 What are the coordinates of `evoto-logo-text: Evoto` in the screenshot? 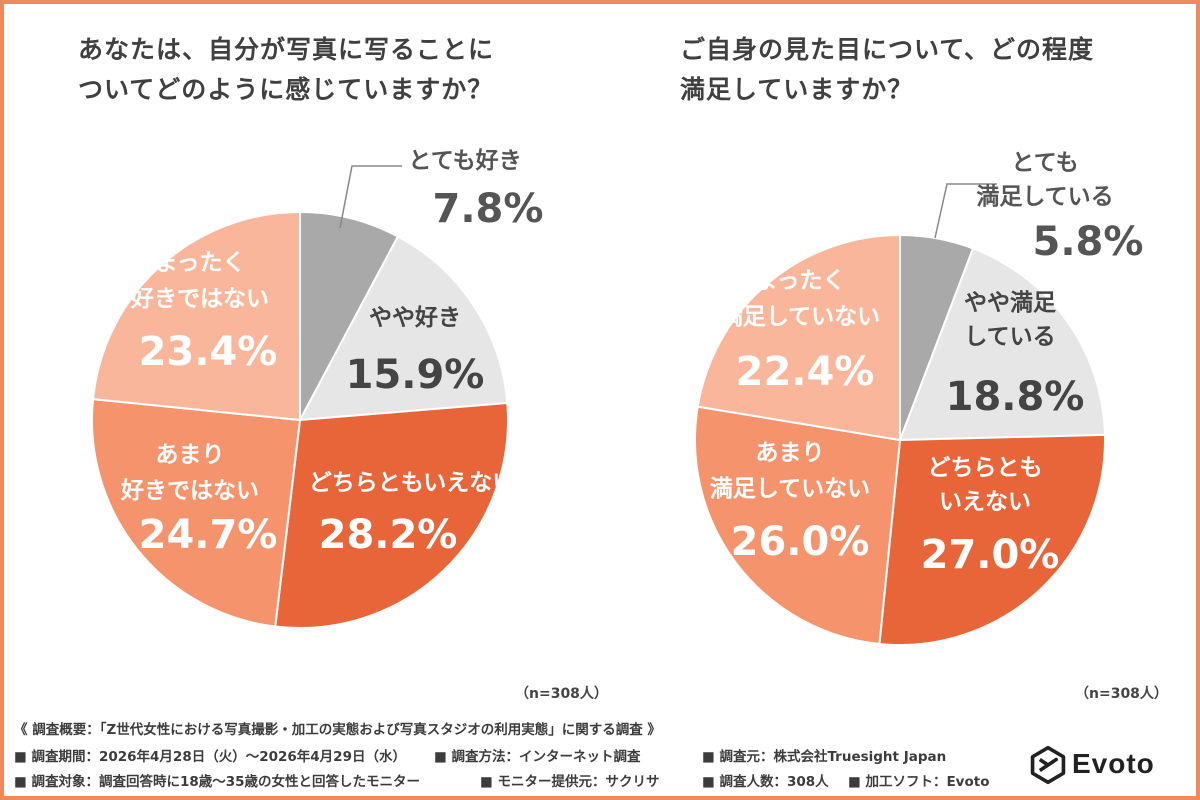 It's located at (1113, 763).